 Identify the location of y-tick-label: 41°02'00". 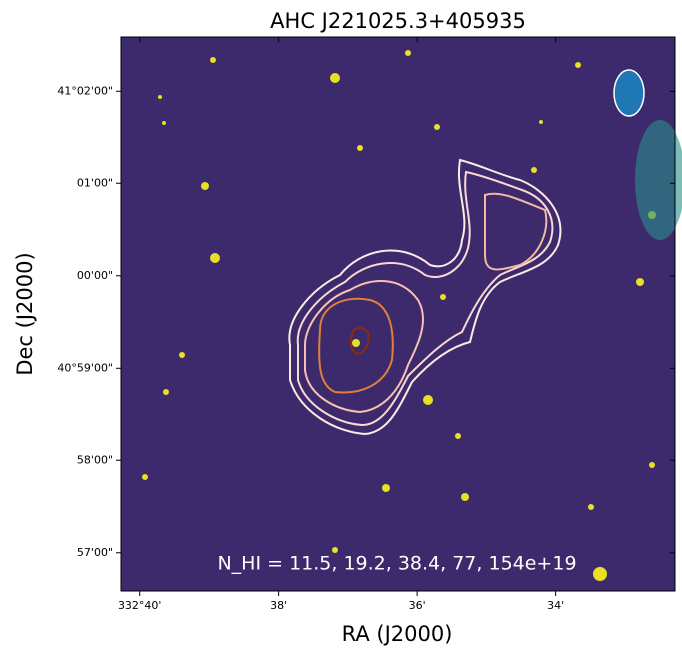
(85, 90).